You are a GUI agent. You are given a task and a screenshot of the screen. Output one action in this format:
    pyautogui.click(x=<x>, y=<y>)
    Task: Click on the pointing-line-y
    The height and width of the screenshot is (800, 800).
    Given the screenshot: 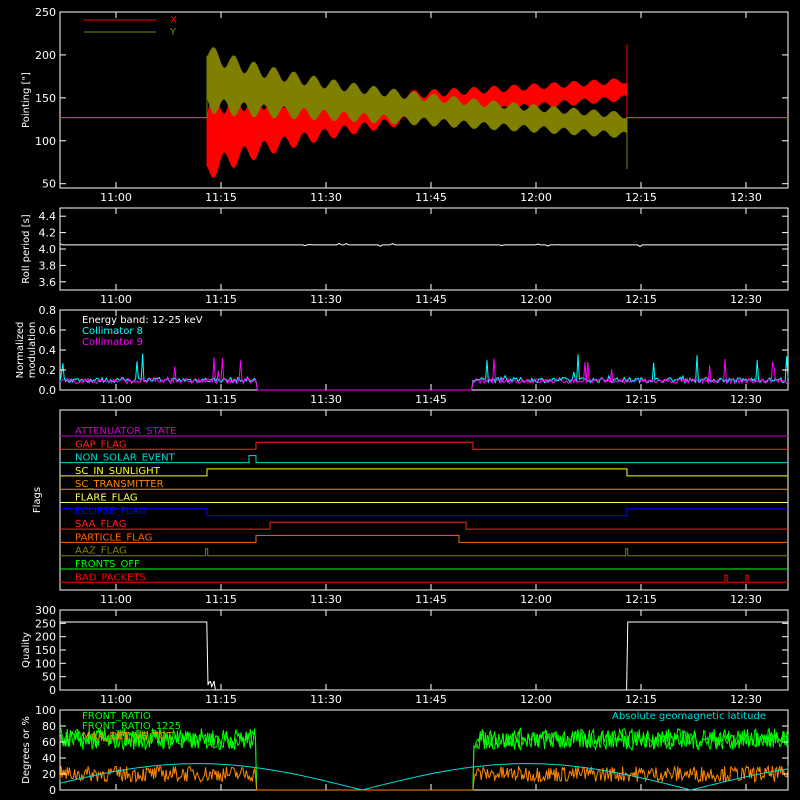 What is the action you would take?
    pyautogui.click(x=424, y=108)
    